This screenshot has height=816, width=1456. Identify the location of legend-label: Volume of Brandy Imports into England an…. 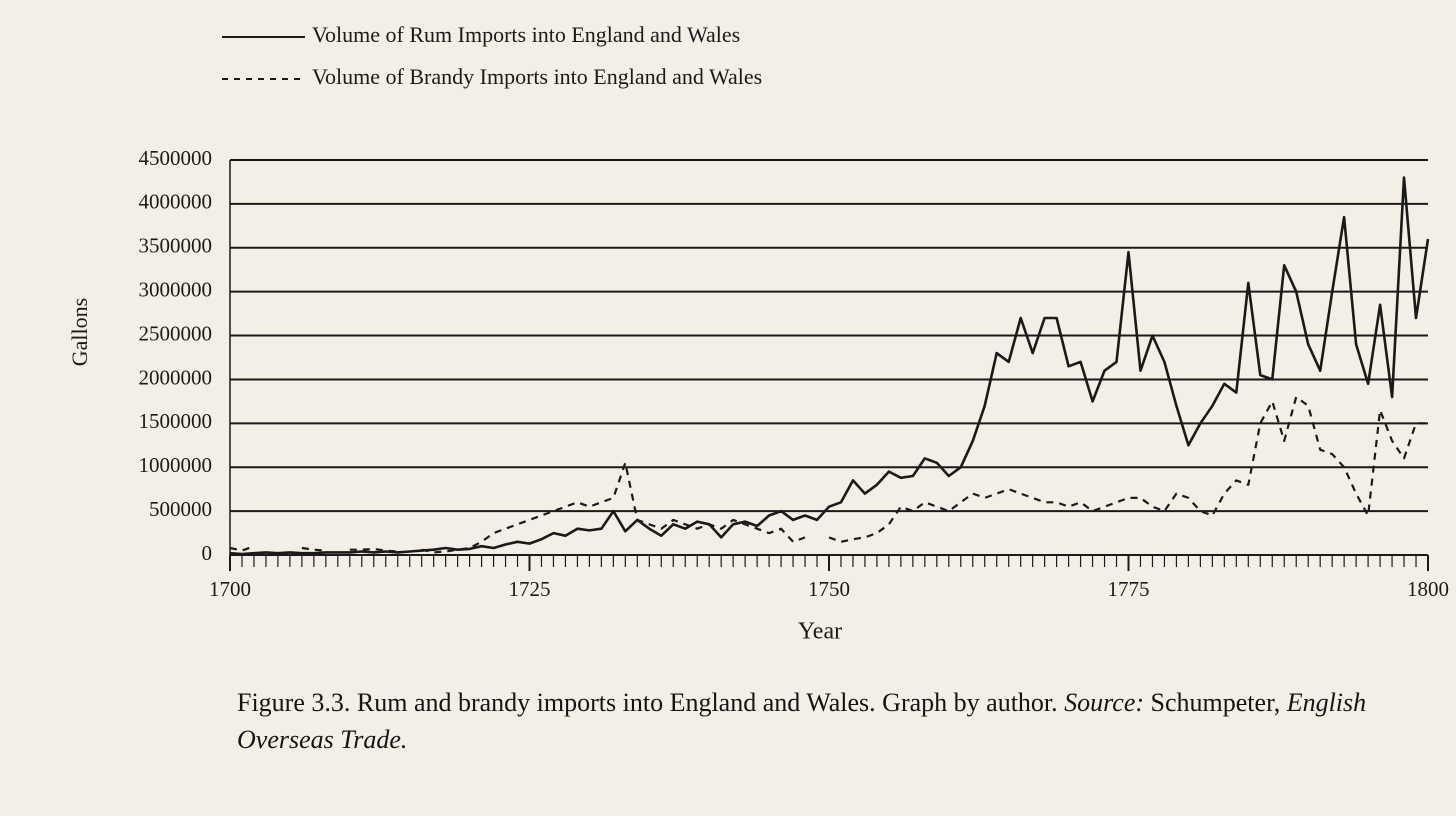
(537, 76).